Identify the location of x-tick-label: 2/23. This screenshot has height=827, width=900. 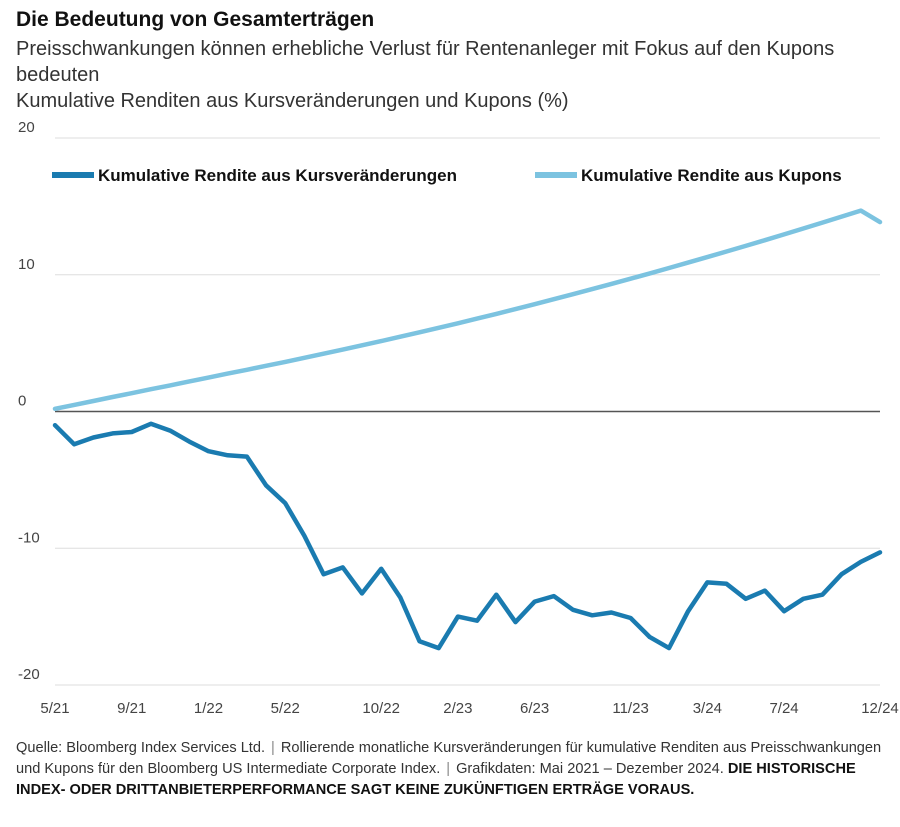
(457, 708).